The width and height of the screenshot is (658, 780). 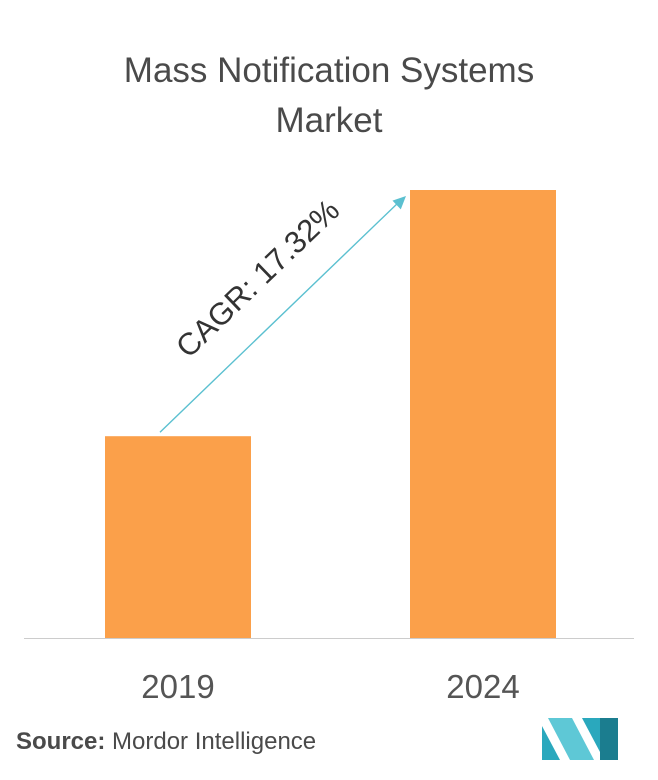 What do you see at coordinates (483, 414) in the screenshot?
I see `bar-2024` at bounding box center [483, 414].